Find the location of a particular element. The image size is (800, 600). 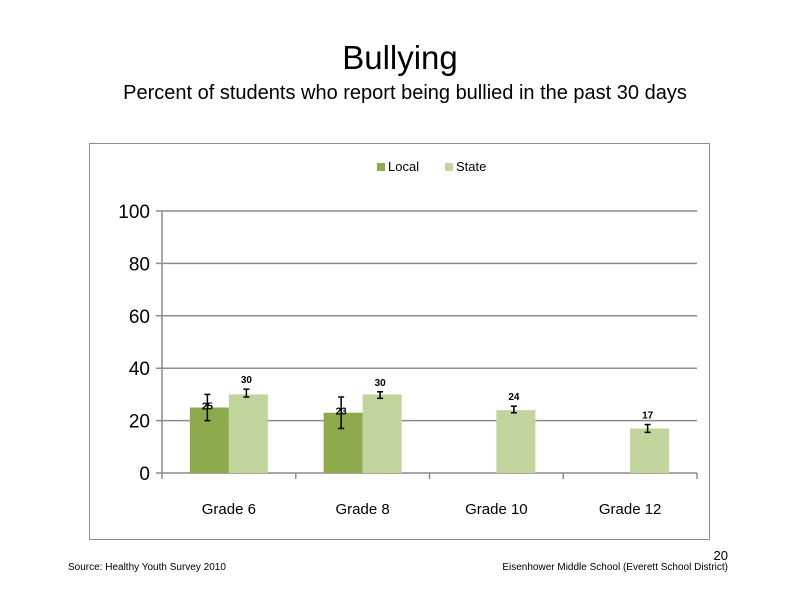

data-label: 24 is located at coordinates (514, 397).